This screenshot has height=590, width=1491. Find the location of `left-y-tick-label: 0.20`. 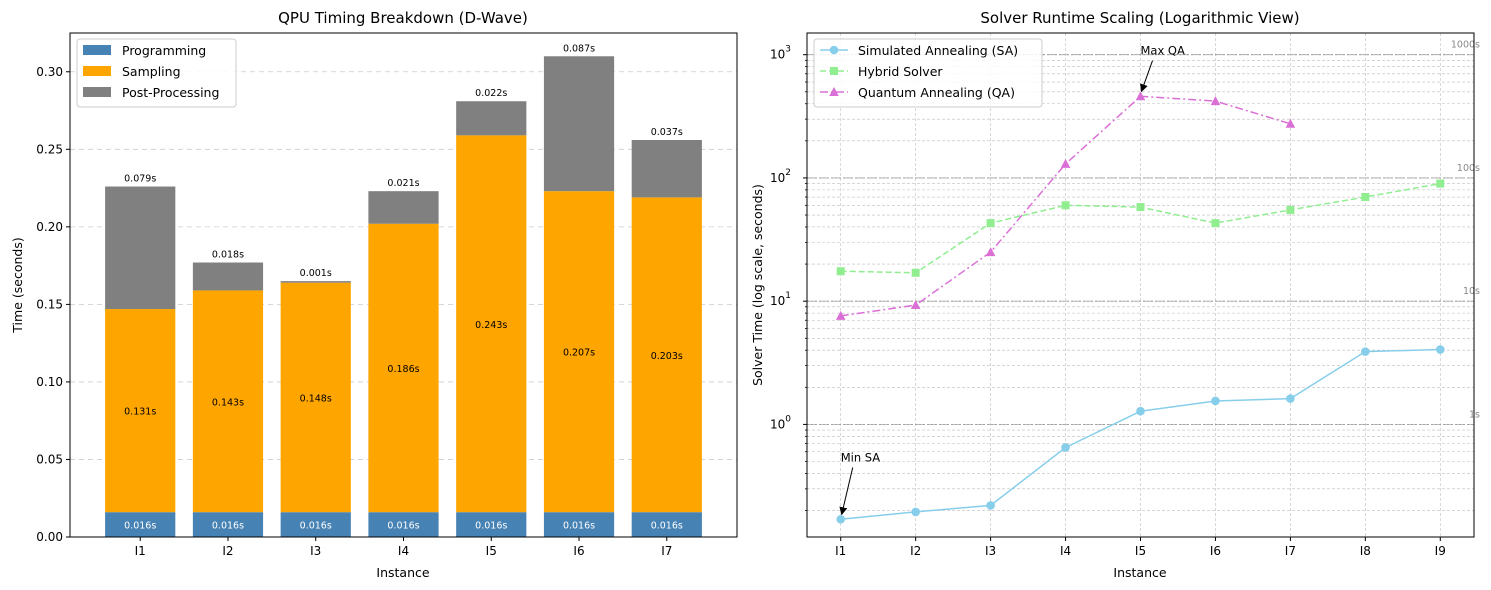

left-y-tick-label: 0.20 is located at coordinates (49, 227).